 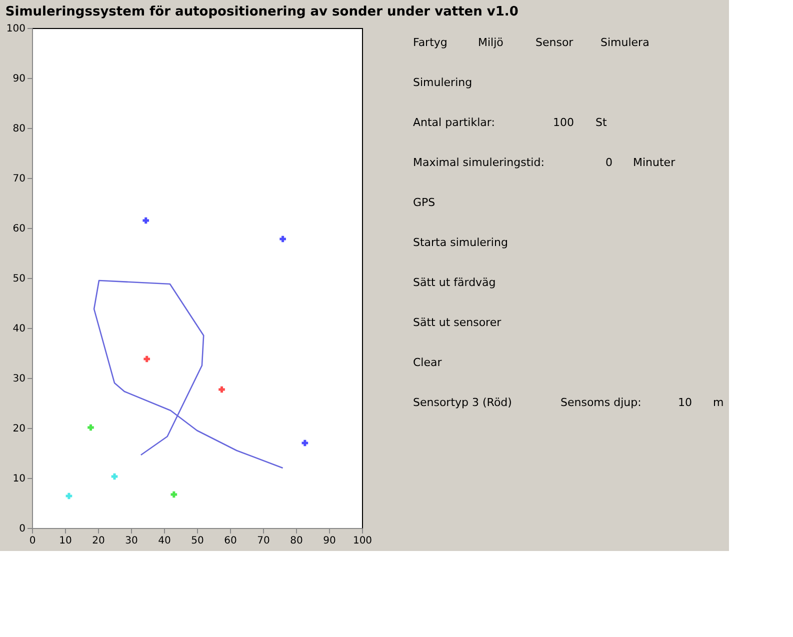 What do you see at coordinates (601, 402) in the screenshot?
I see `text: Sensoms djup:` at bounding box center [601, 402].